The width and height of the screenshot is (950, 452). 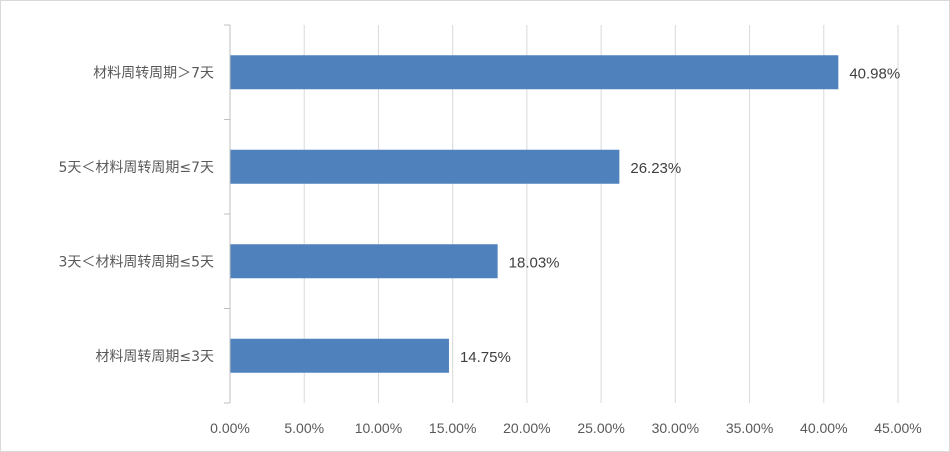 I want to click on x-tick-label: 20.00%, so click(x=526, y=428).